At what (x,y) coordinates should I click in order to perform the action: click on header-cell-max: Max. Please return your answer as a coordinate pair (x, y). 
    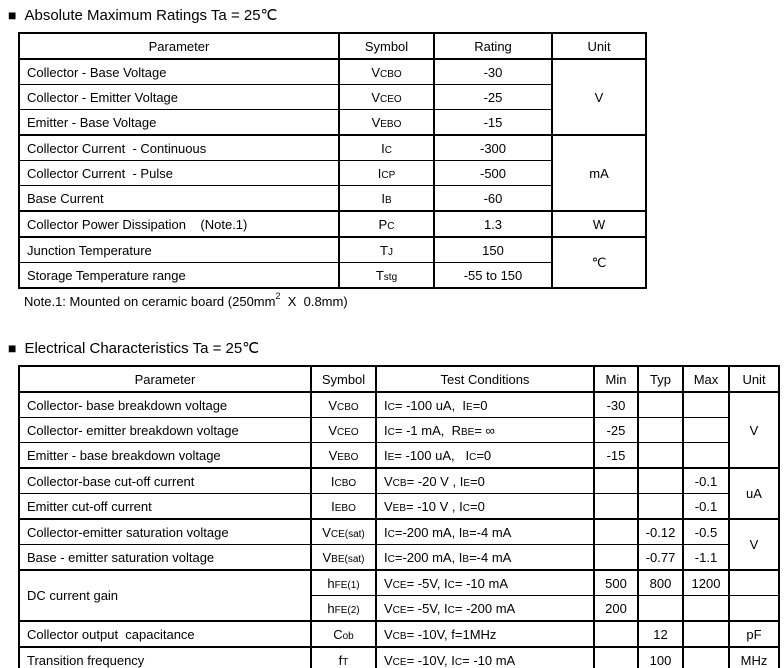
    Looking at the image, I should click on (706, 379).